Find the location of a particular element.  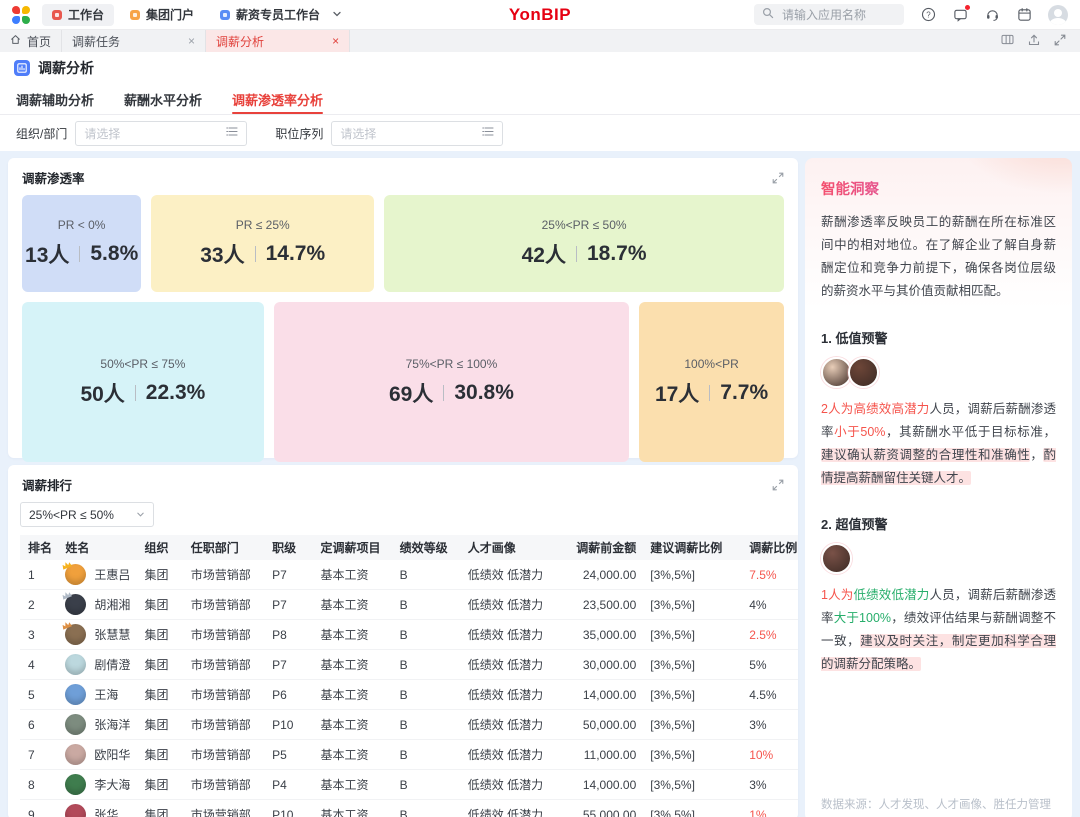

document-tab-label: 调薪分析 is located at coordinates (240, 41).